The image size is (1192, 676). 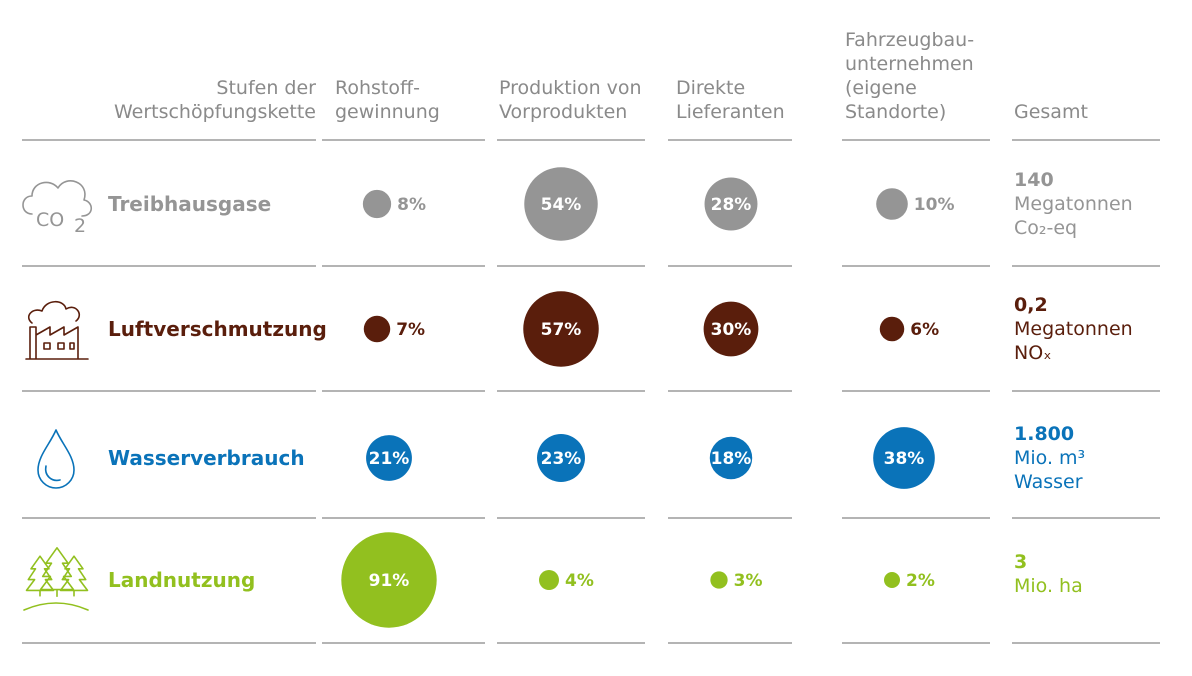 I want to click on bubble-label: 10%, so click(x=934, y=205).